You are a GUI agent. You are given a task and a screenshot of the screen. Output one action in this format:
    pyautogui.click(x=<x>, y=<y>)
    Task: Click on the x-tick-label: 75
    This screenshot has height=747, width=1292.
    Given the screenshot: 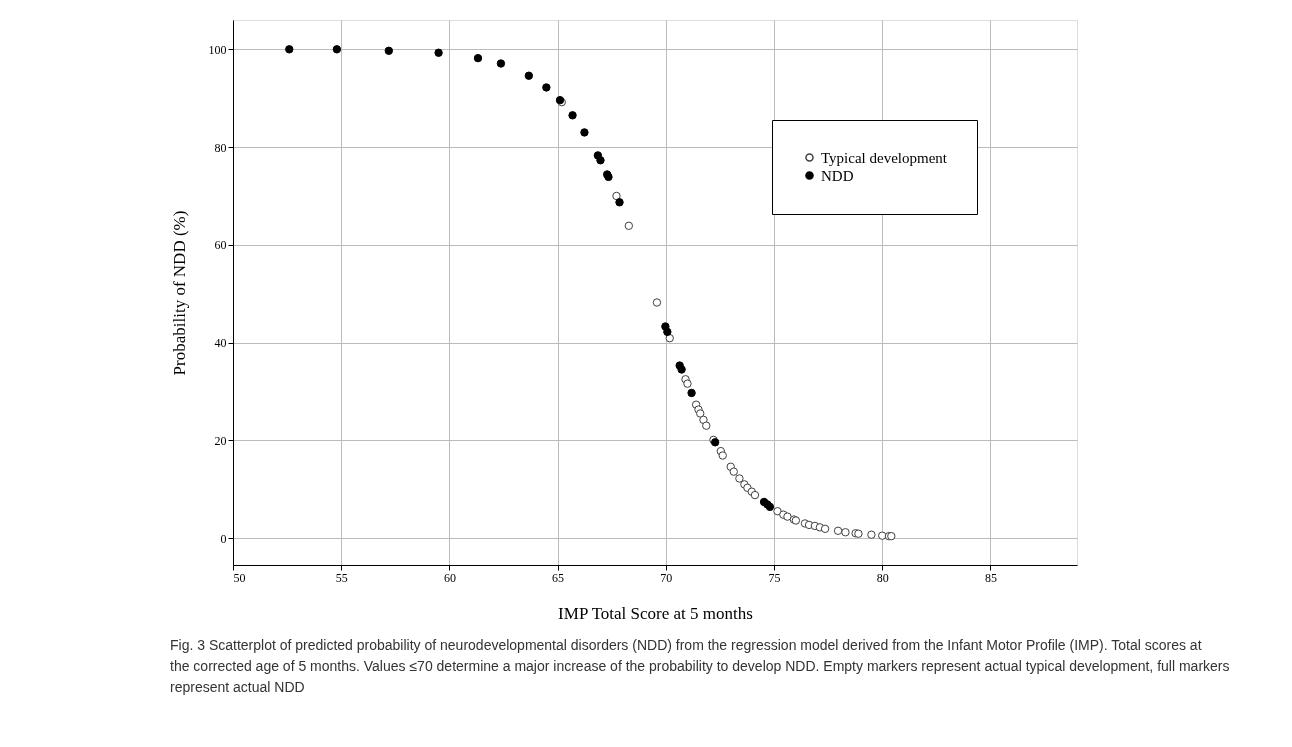 What is the action you would take?
    pyautogui.click(x=774, y=577)
    